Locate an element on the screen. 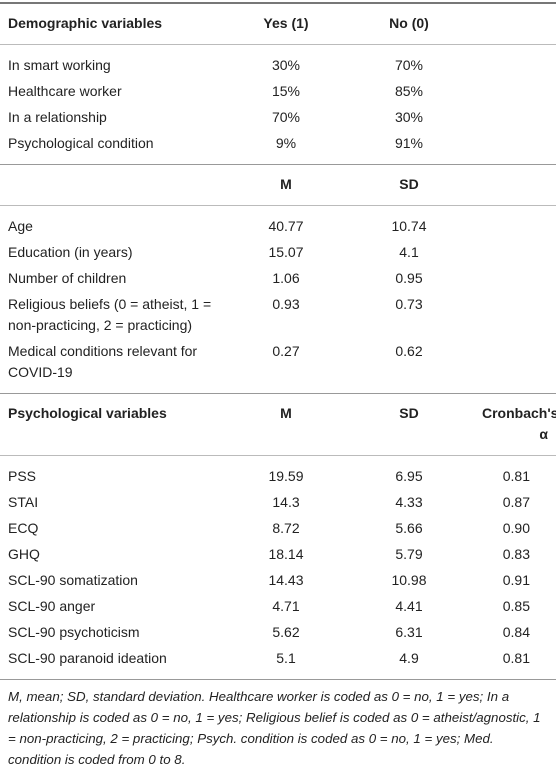  label-cell: GHQ is located at coordinates (24, 554).